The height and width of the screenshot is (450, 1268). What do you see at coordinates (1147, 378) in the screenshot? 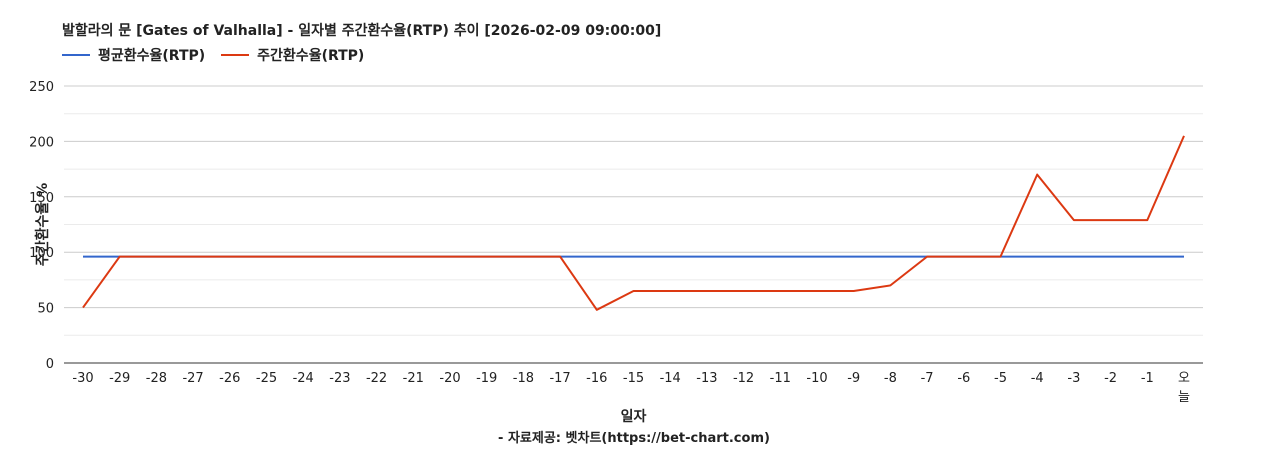
I see `x-tick-label: -1` at bounding box center [1147, 378].